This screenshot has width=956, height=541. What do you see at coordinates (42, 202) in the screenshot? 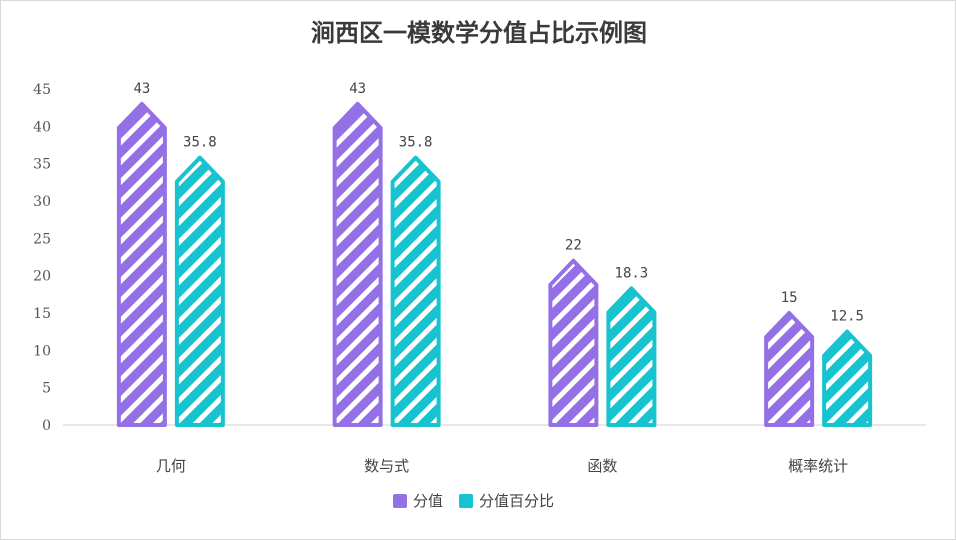
I see `y-tick-label: 30` at bounding box center [42, 202].